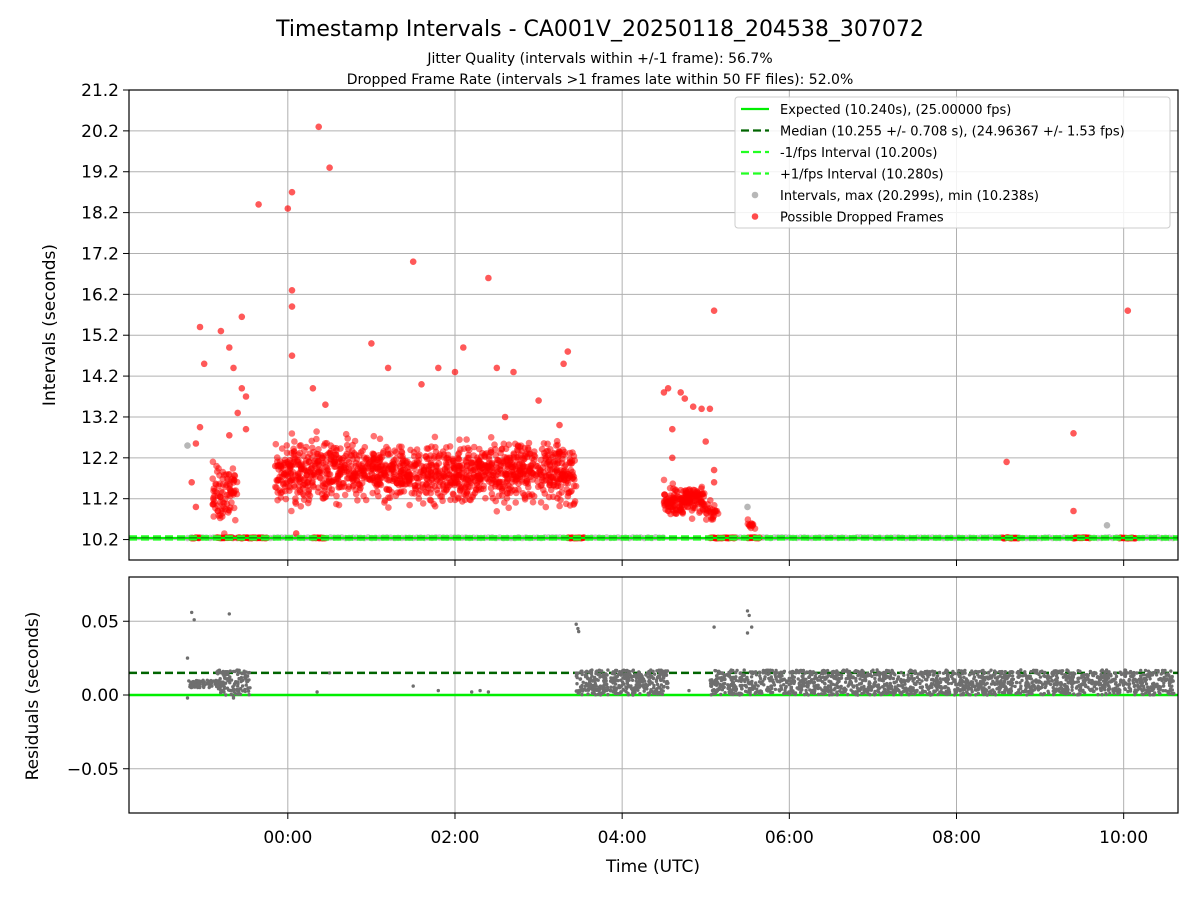 Image resolution: width=1200 pixels, height=900 pixels. Describe the element at coordinates (100, 500) in the screenshot. I see `intervals-y-tick-label: 11.2` at that location.